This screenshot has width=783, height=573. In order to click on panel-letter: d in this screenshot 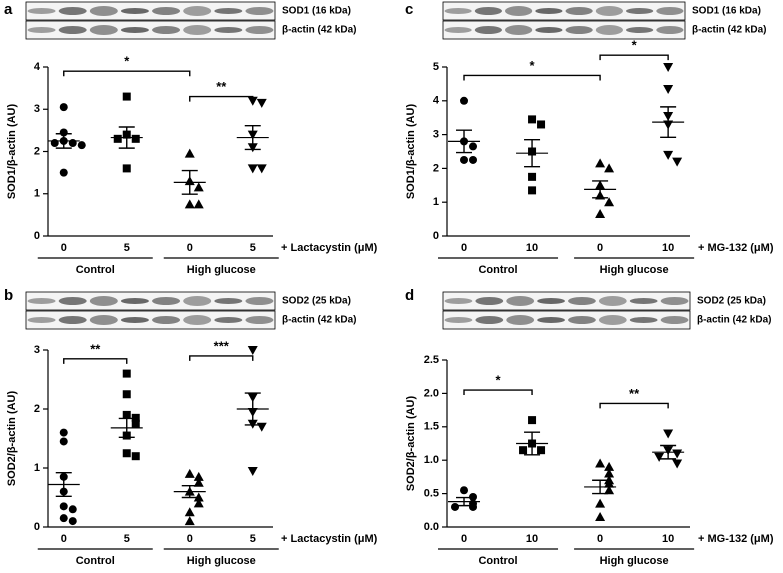, I will do `click(409, 295)`.